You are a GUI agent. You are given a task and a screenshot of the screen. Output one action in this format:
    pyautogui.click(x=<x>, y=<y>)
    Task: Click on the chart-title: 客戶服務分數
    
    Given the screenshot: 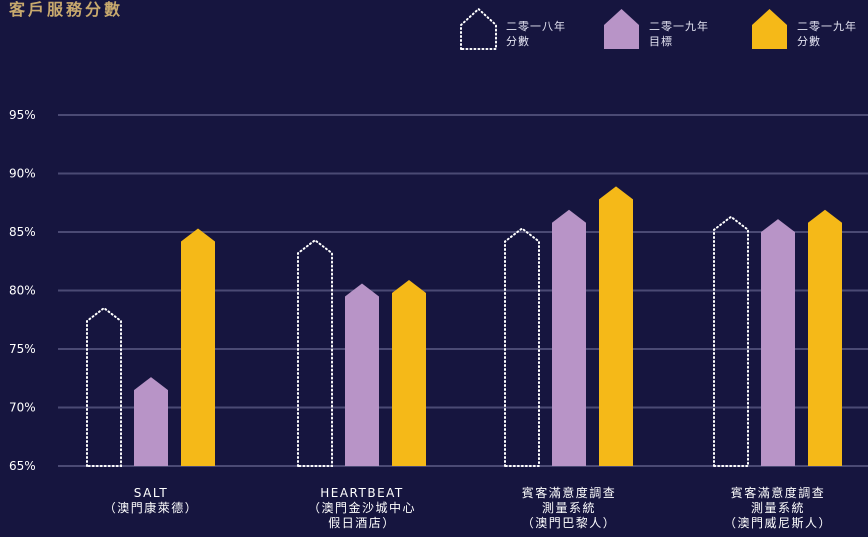 What is the action you would take?
    pyautogui.click(x=66, y=9)
    